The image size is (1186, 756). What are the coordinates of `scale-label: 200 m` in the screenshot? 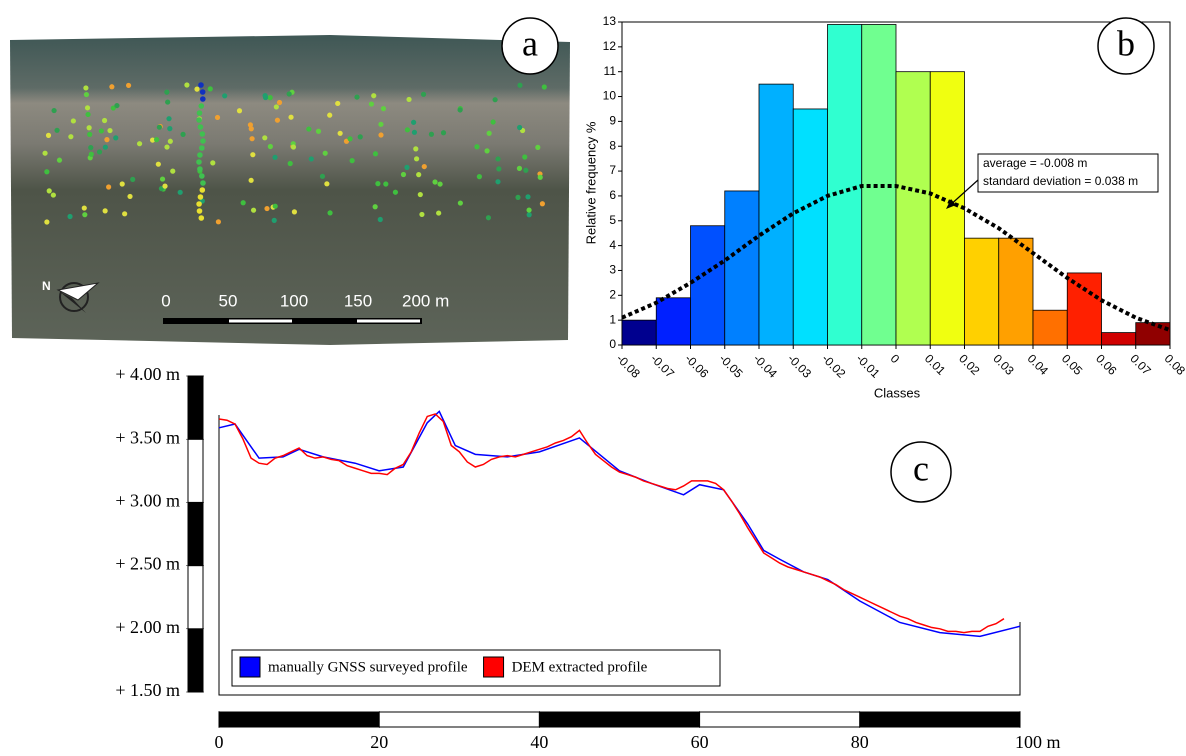 It's located at (425, 300).